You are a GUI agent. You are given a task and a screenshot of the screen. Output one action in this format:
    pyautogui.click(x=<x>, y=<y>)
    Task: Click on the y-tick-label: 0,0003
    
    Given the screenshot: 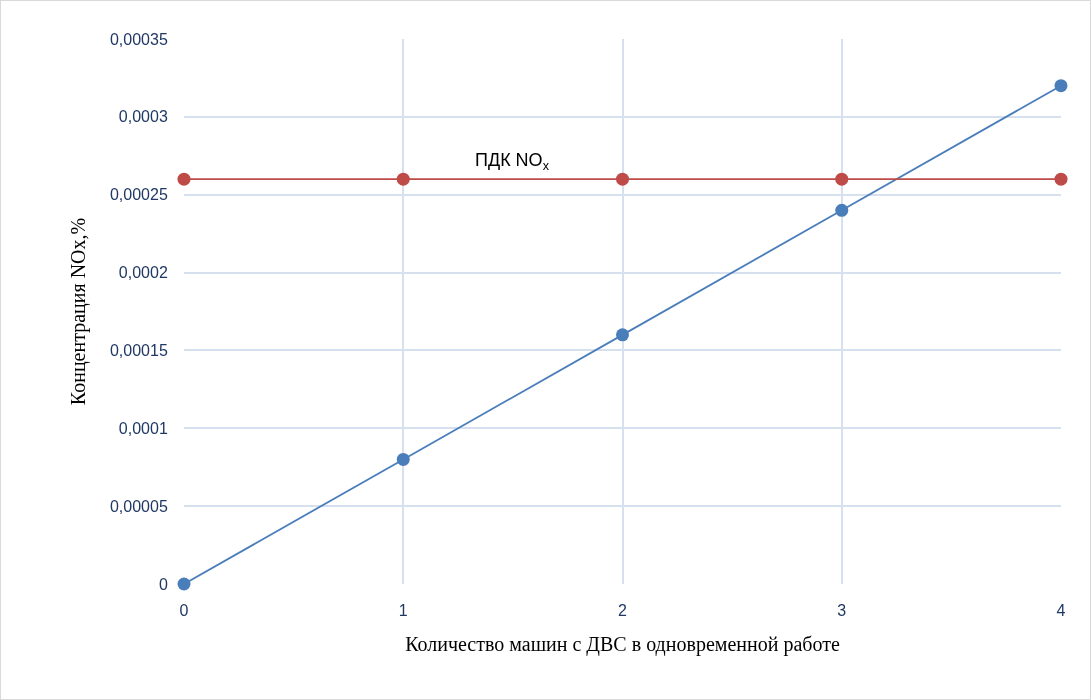 What is the action you would take?
    pyautogui.click(x=143, y=117)
    